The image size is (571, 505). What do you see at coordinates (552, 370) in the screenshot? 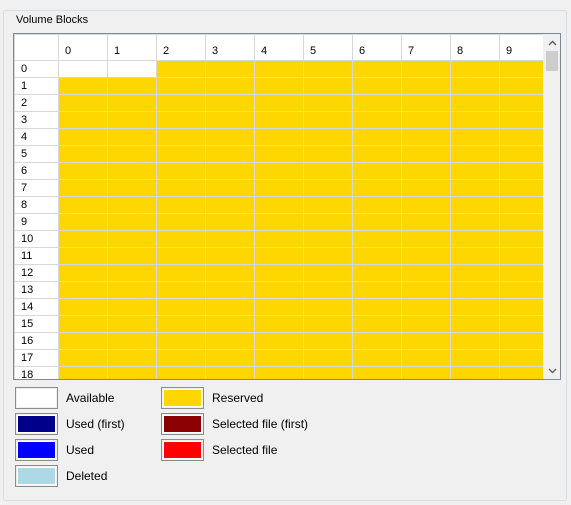
I see `scroll-down-button` at bounding box center [552, 370].